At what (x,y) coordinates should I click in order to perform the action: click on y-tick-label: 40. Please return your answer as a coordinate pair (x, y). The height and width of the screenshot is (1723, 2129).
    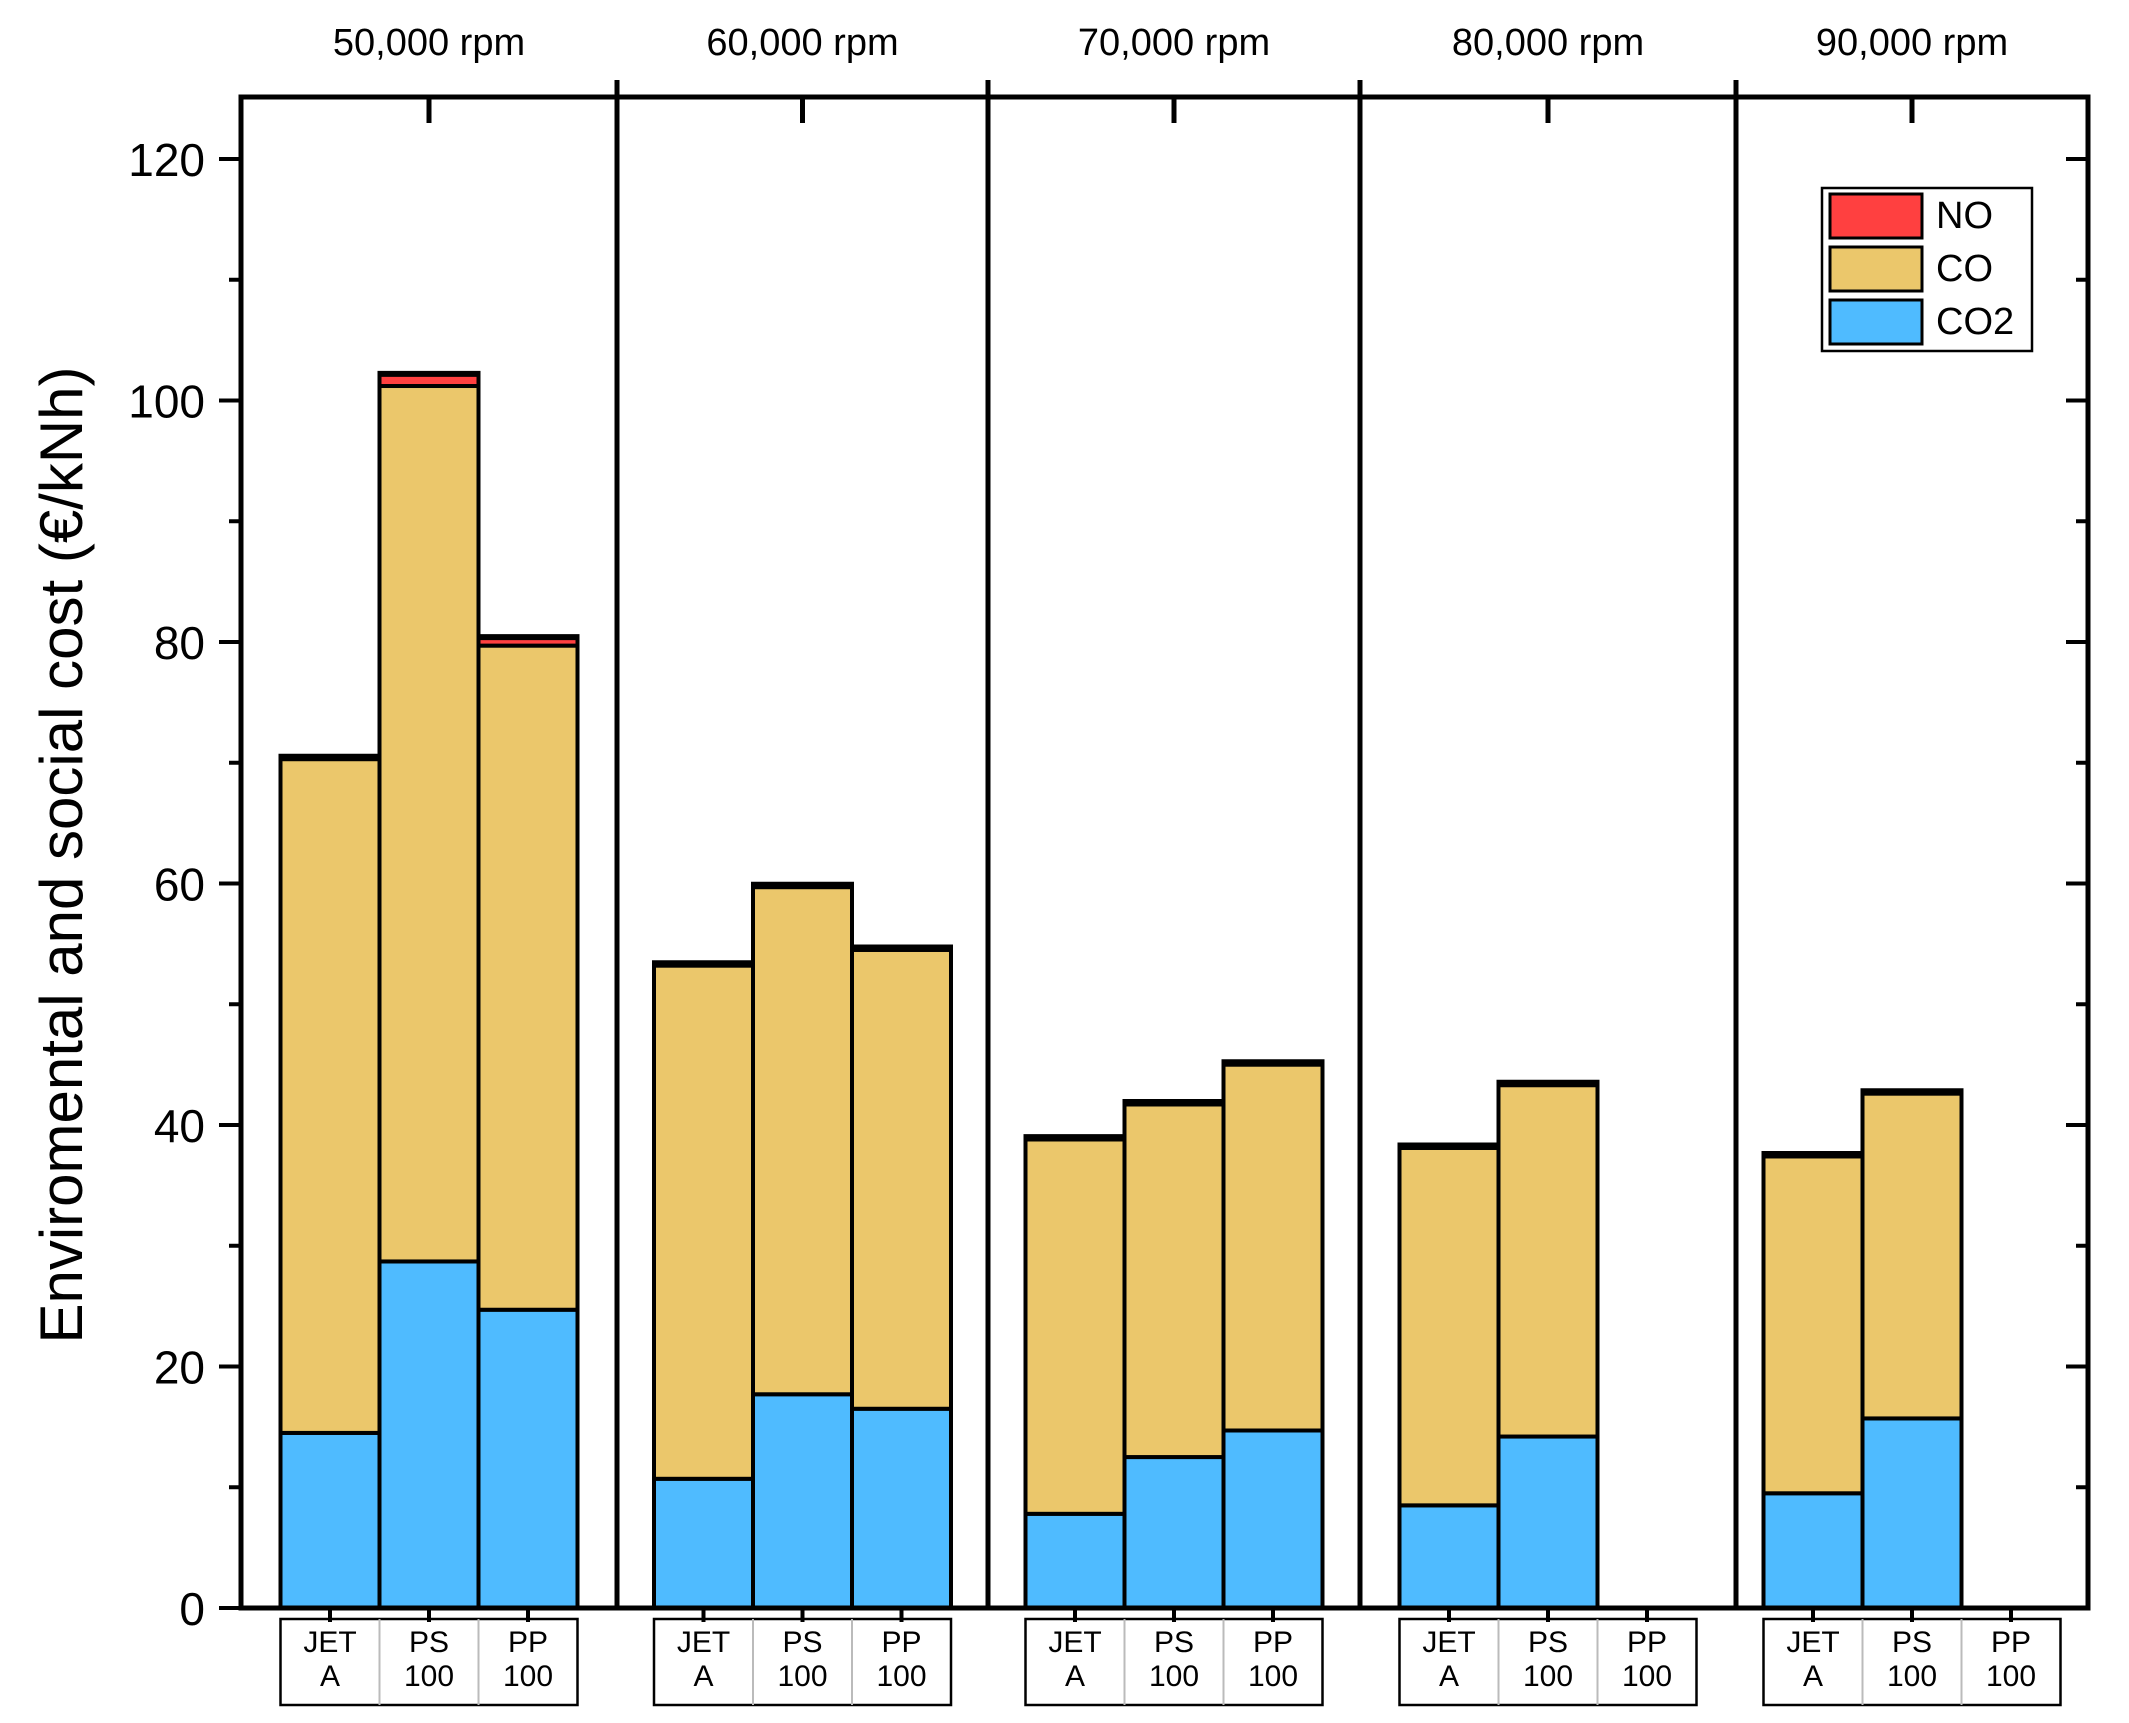
    Looking at the image, I should click on (179, 1126).